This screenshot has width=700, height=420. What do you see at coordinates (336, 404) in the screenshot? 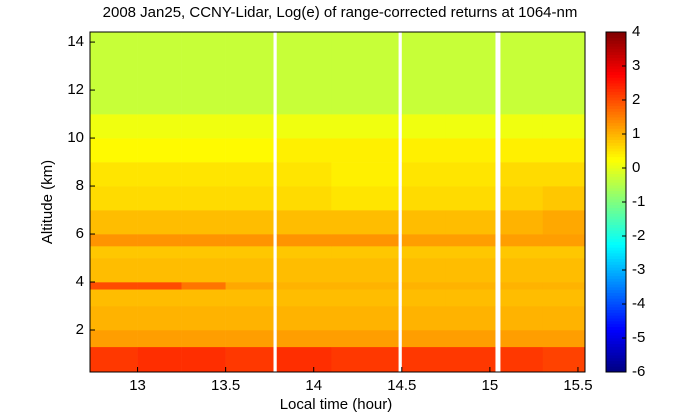
I see `x-axis-label: Local time (hour)` at bounding box center [336, 404].